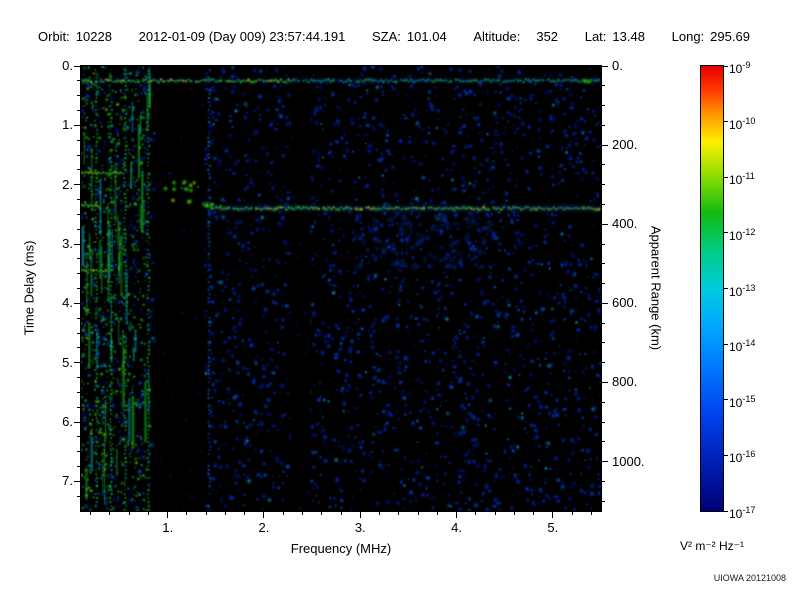 Image resolution: width=800 pixels, height=600 pixels. I want to click on colorbar-tick-label: 10-17, so click(742, 513).